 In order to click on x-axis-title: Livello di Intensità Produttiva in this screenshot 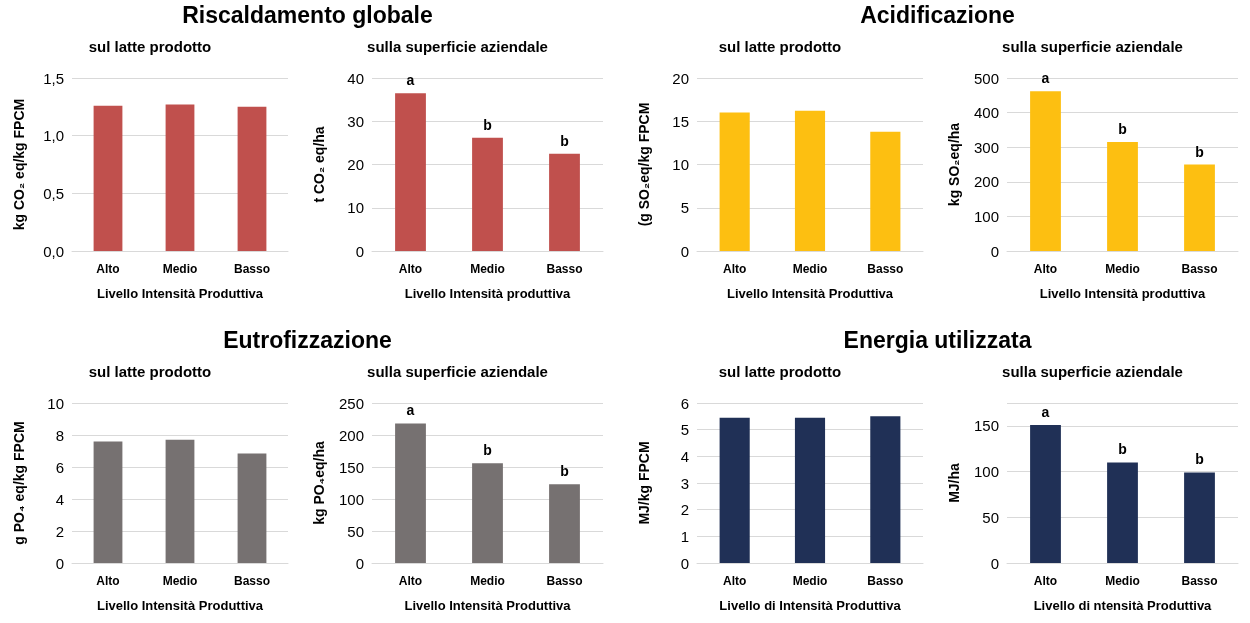, I will do `click(810, 605)`.